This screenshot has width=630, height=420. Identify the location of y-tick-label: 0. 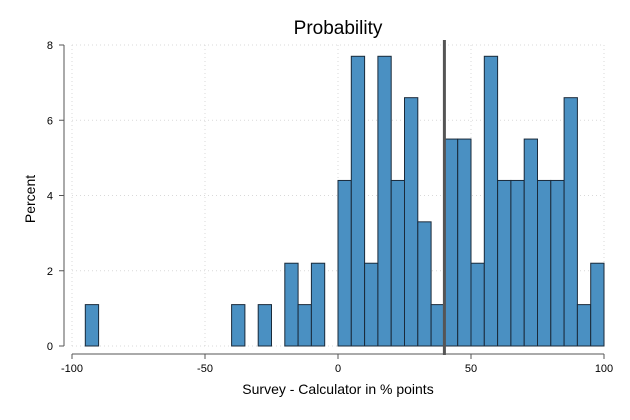
(50, 347).